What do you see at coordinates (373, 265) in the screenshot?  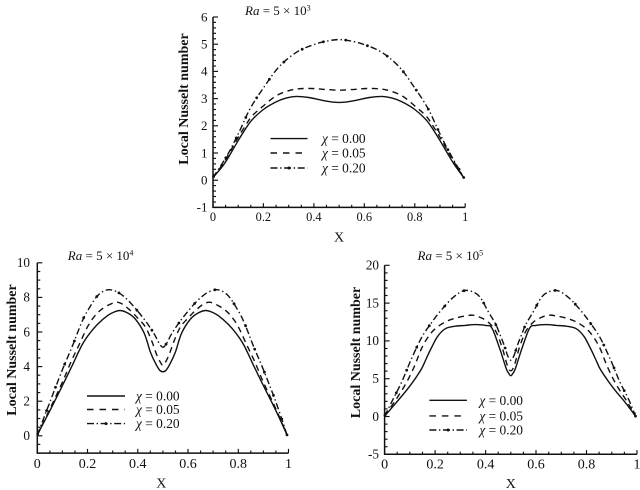 I see `svg-text: 20` at bounding box center [373, 265].